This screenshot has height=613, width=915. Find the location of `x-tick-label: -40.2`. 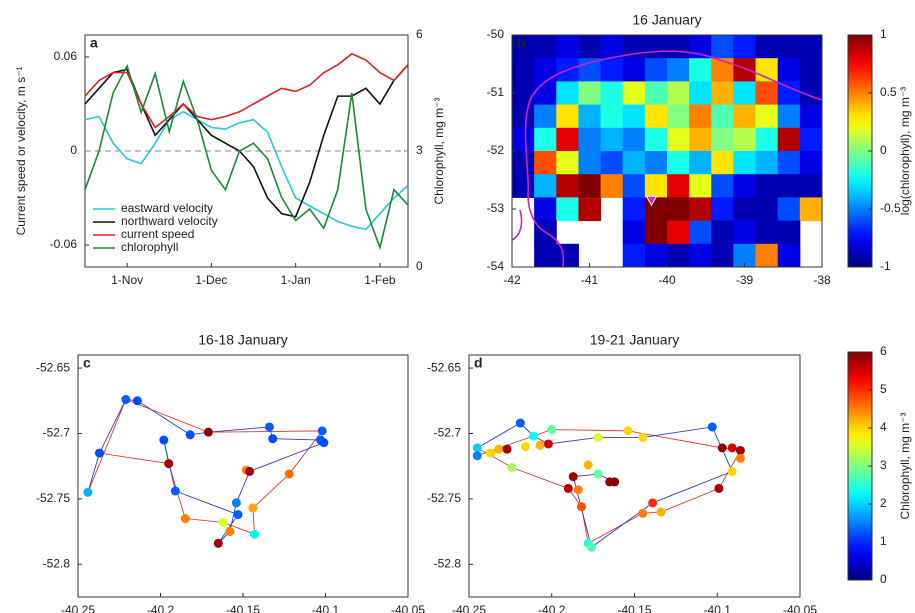

x-tick-label: -40.2 is located at coordinates (161, 608).